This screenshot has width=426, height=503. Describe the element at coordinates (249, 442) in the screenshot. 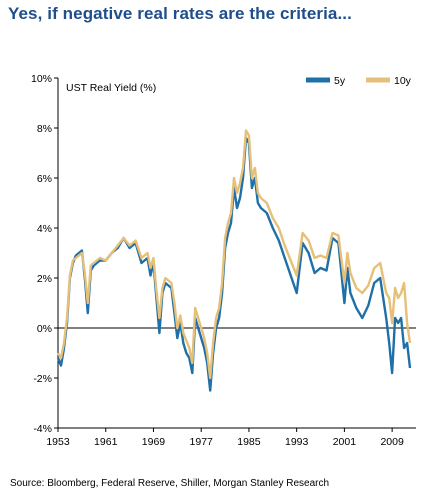

I see `x-tick-label: 1985` at that location.